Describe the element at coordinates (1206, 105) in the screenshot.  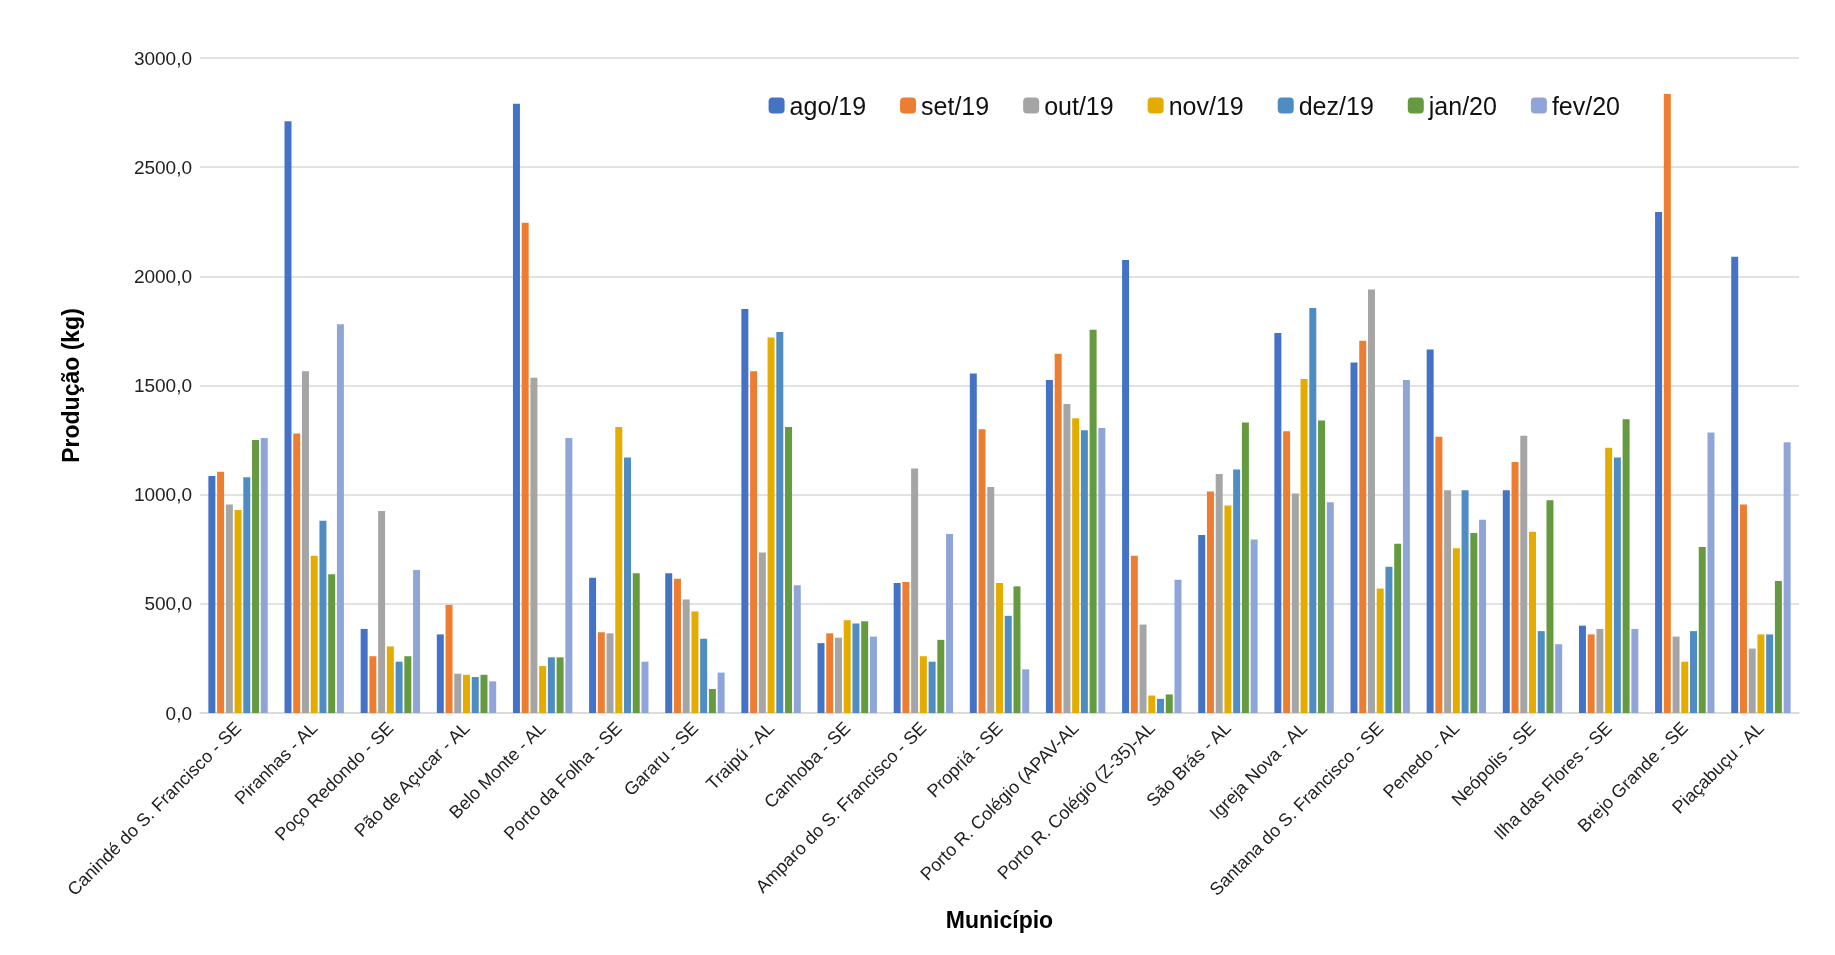
I see `legend-label: nov/19` at that location.